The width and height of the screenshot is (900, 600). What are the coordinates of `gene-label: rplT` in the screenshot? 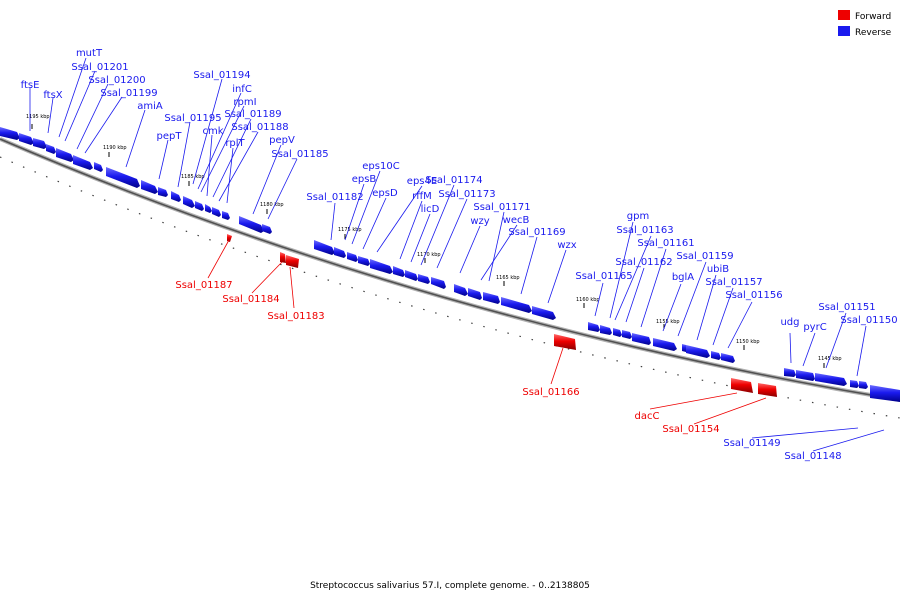 It's located at (235, 143).